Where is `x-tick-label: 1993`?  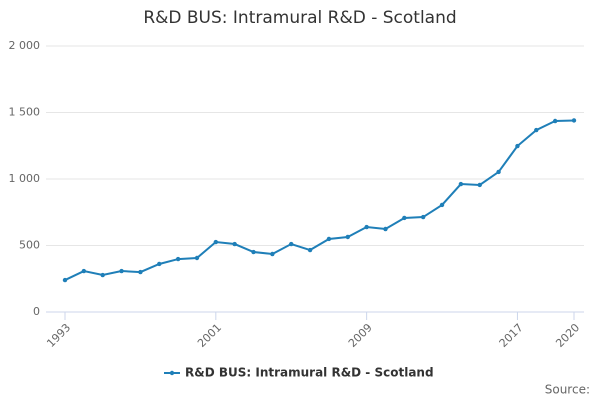
x-tick-label: 1993 is located at coordinates (58, 335).